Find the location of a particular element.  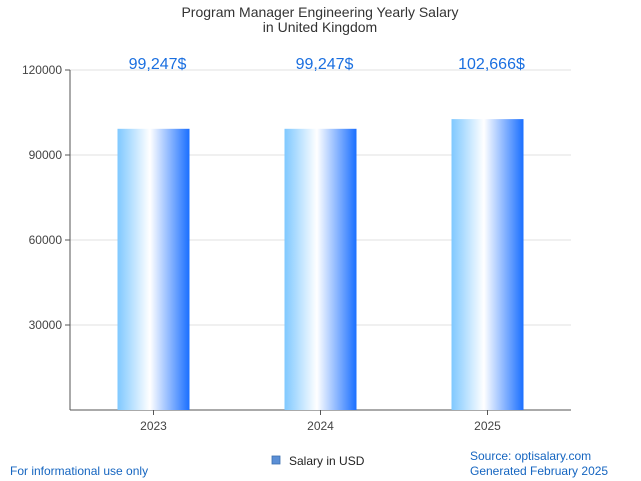

bar-2025 is located at coordinates (487, 264).